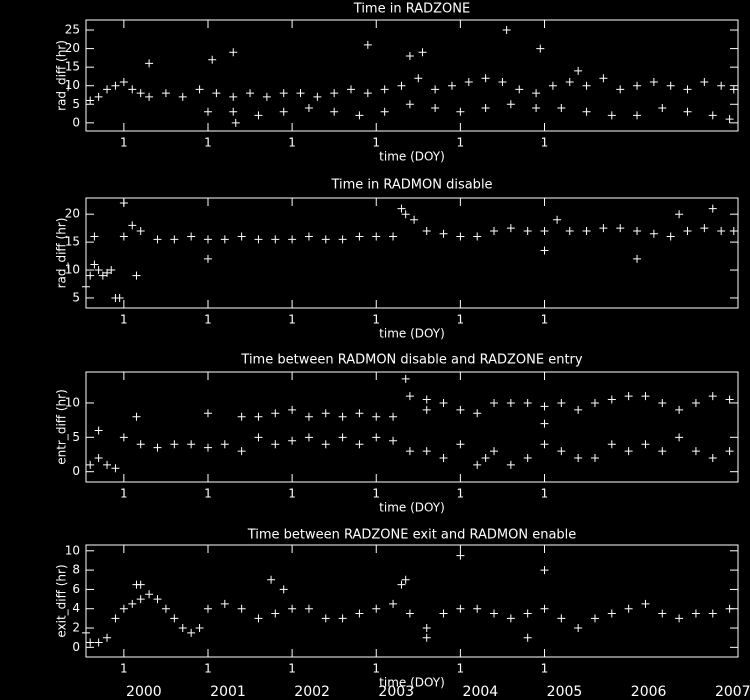  I want to click on year-label: 2001, so click(228, 692).